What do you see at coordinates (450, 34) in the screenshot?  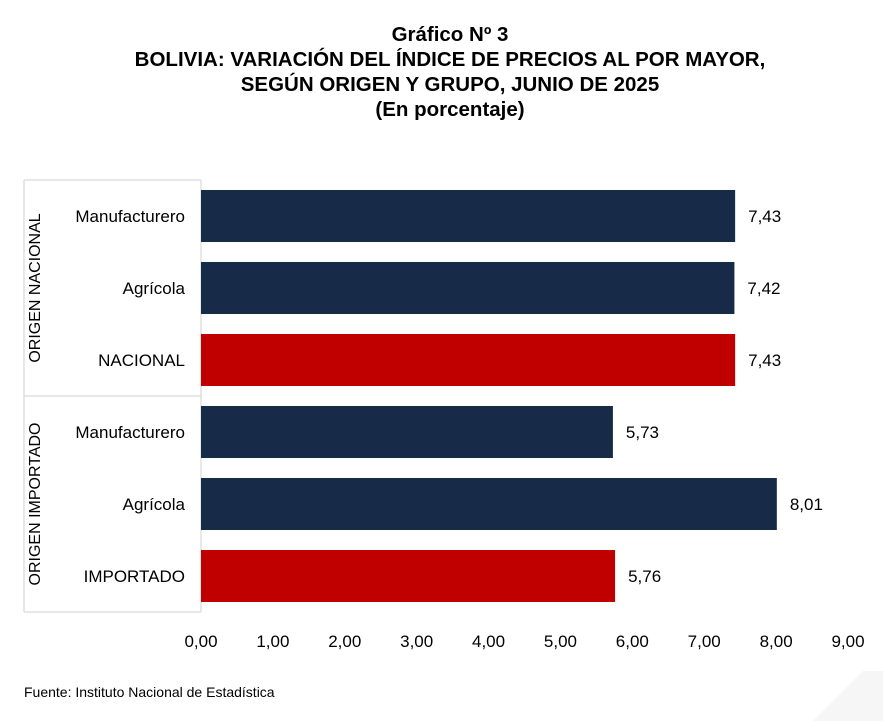 I see `chart-title-line: Gráfico Nº 3` at bounding box center [450, 34].